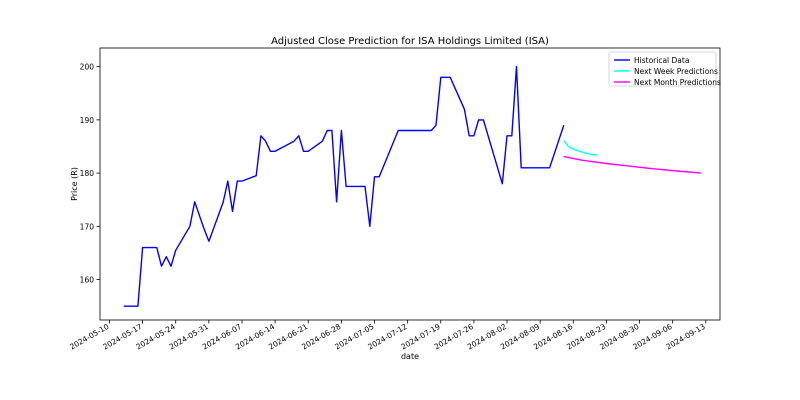 The width and height of the screenshot is (800, 400). Describe the element at coordinates (87, 226) in the screenshot. I see `y-tick-label: 170` at that location.